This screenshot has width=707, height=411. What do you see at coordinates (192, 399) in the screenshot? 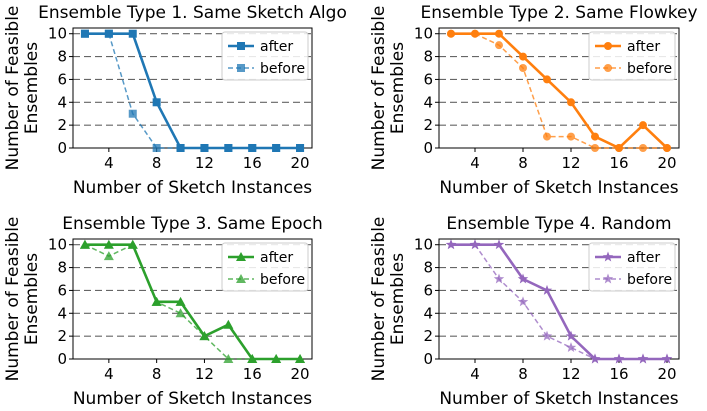
I see `x-axis-label: Number of Sketch Instances` at bounding box center [192, 399].